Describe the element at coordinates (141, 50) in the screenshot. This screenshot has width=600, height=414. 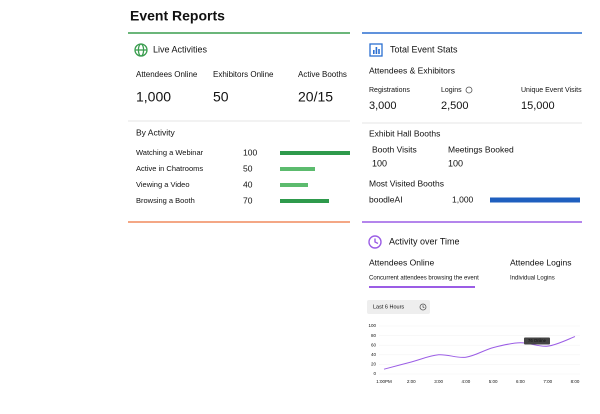
I see `globe-icon` at that location.